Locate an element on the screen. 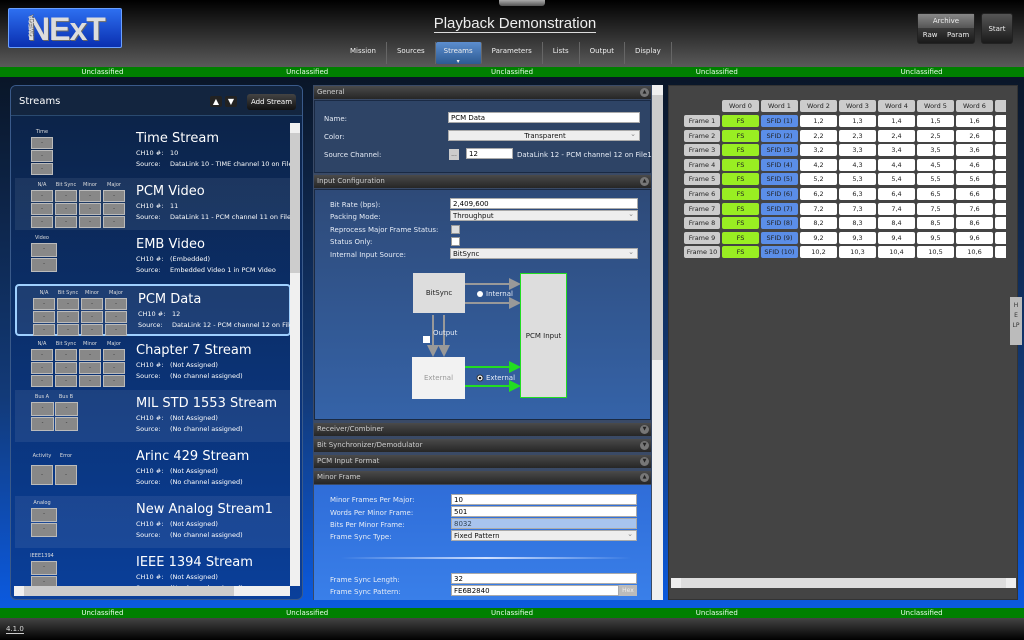  grid-cell: 3,5 is located at coordinates (935, 150).